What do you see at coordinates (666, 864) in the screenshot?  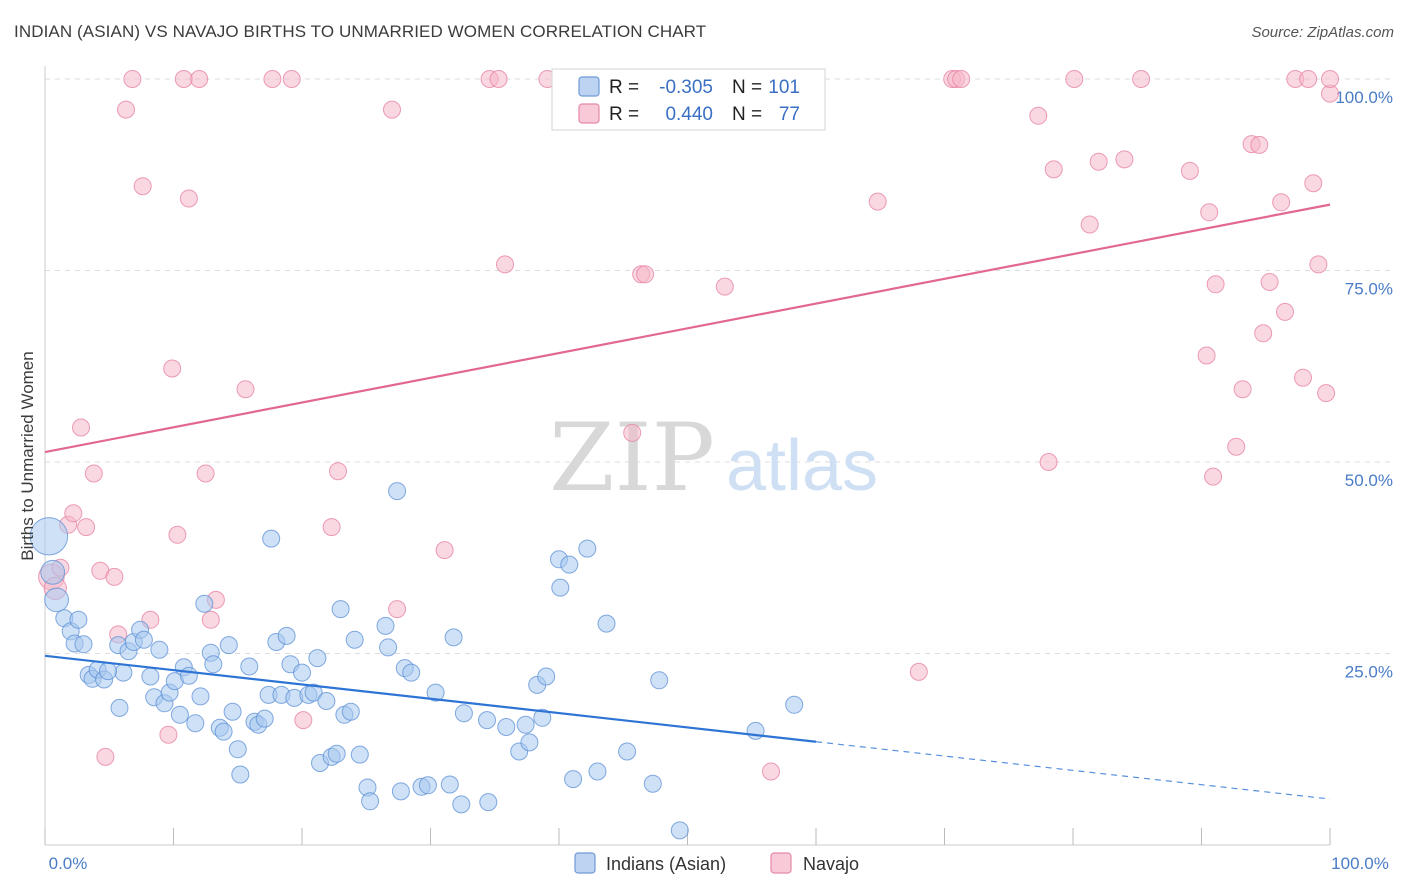 I see `series-legend-label-indians: Indians (Asian)` at bounding box center [666, 864].